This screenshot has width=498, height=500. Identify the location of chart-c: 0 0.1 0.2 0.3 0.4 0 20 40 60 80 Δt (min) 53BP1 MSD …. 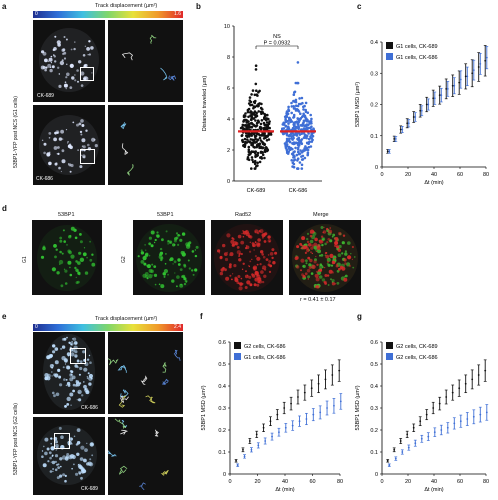
(422, 113).